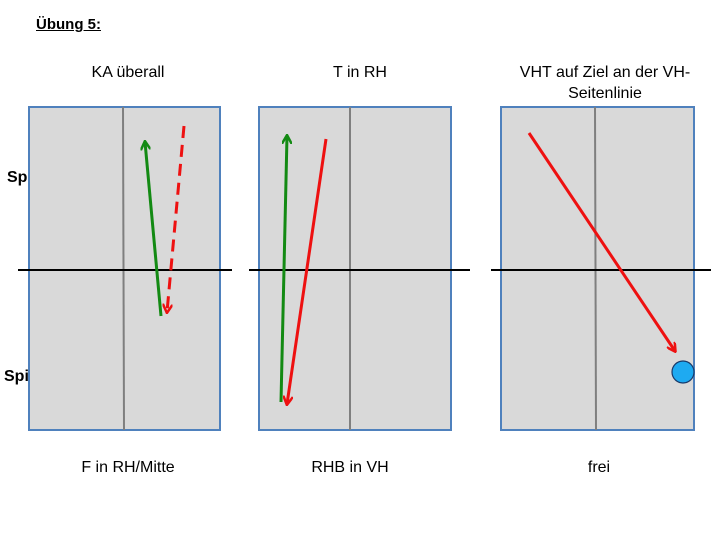 This screenshot has width=720, height=540. Describe the element at coordinates (128, 467) in the screenshot. I see `drill-1-caption: F in RH/Mitte` at that location.